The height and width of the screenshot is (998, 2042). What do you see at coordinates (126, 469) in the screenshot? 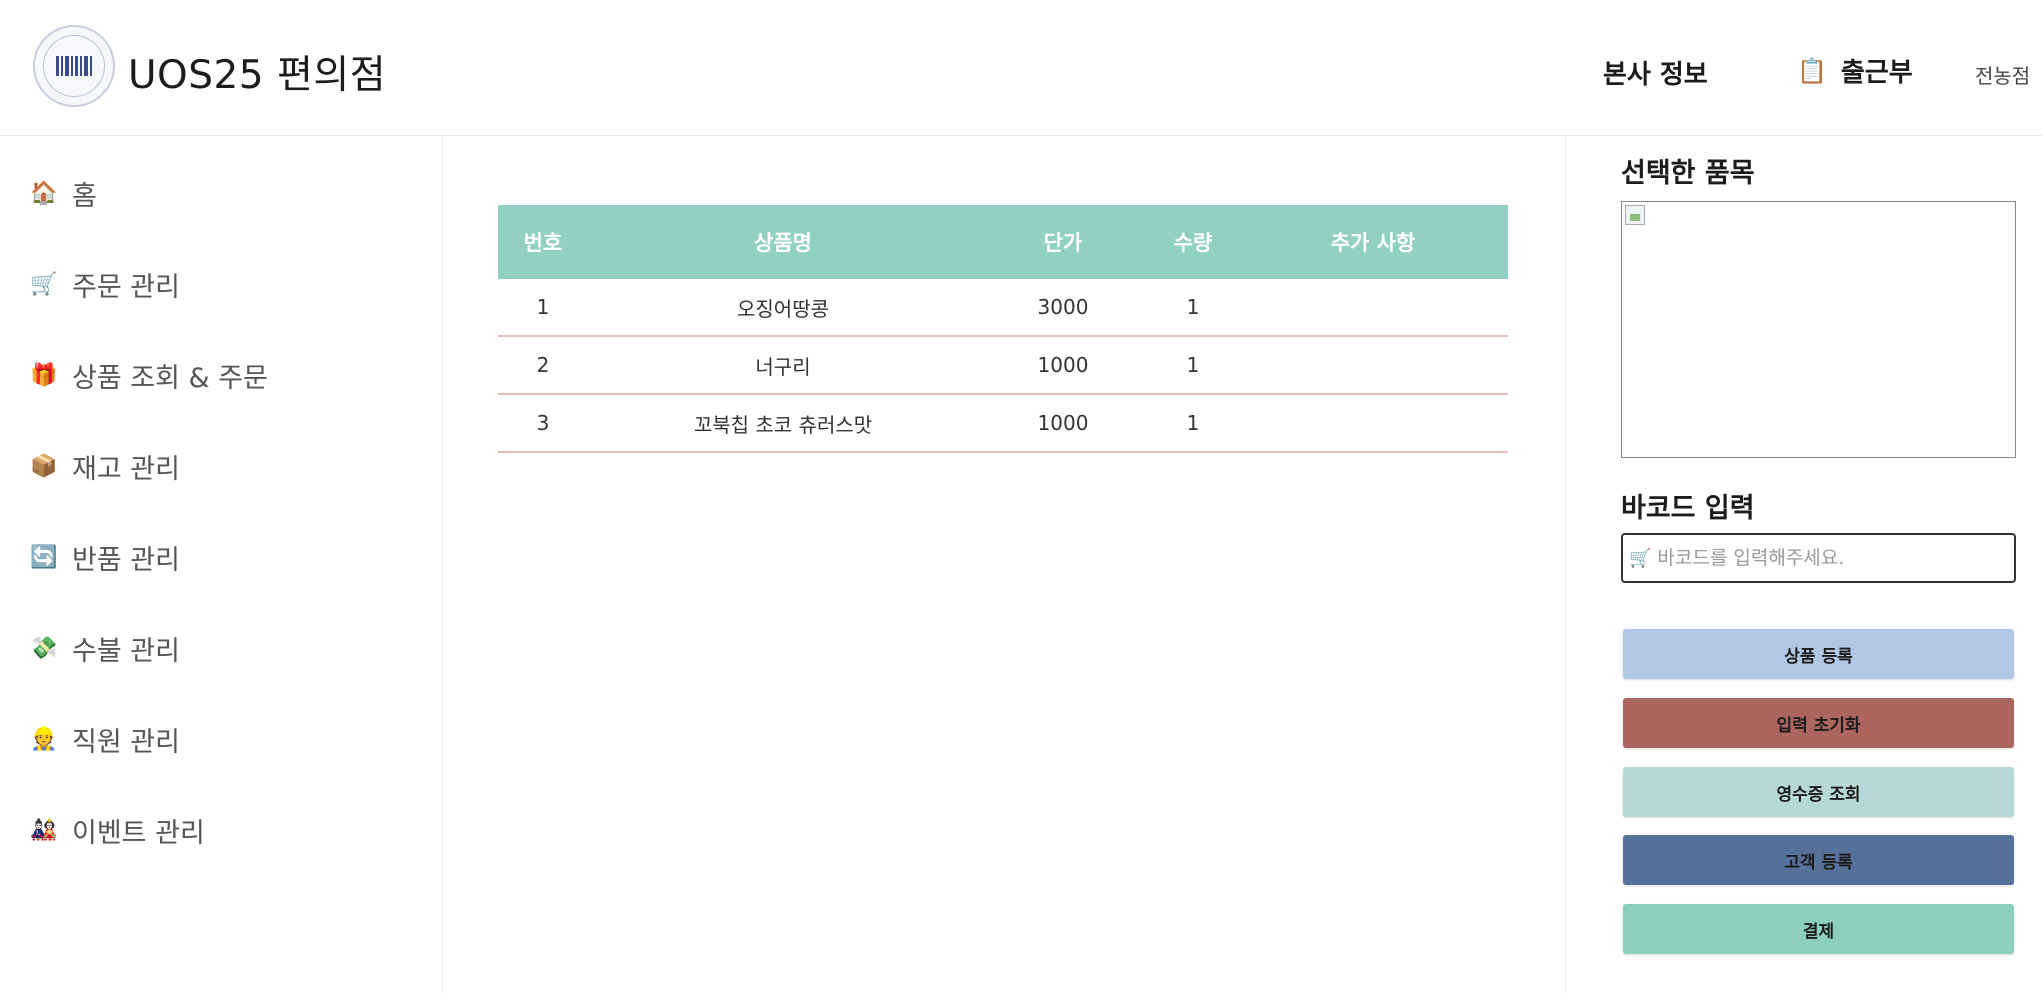
I see `sidebar-item-label: 재고 관리` at bounding box center [126, 469].